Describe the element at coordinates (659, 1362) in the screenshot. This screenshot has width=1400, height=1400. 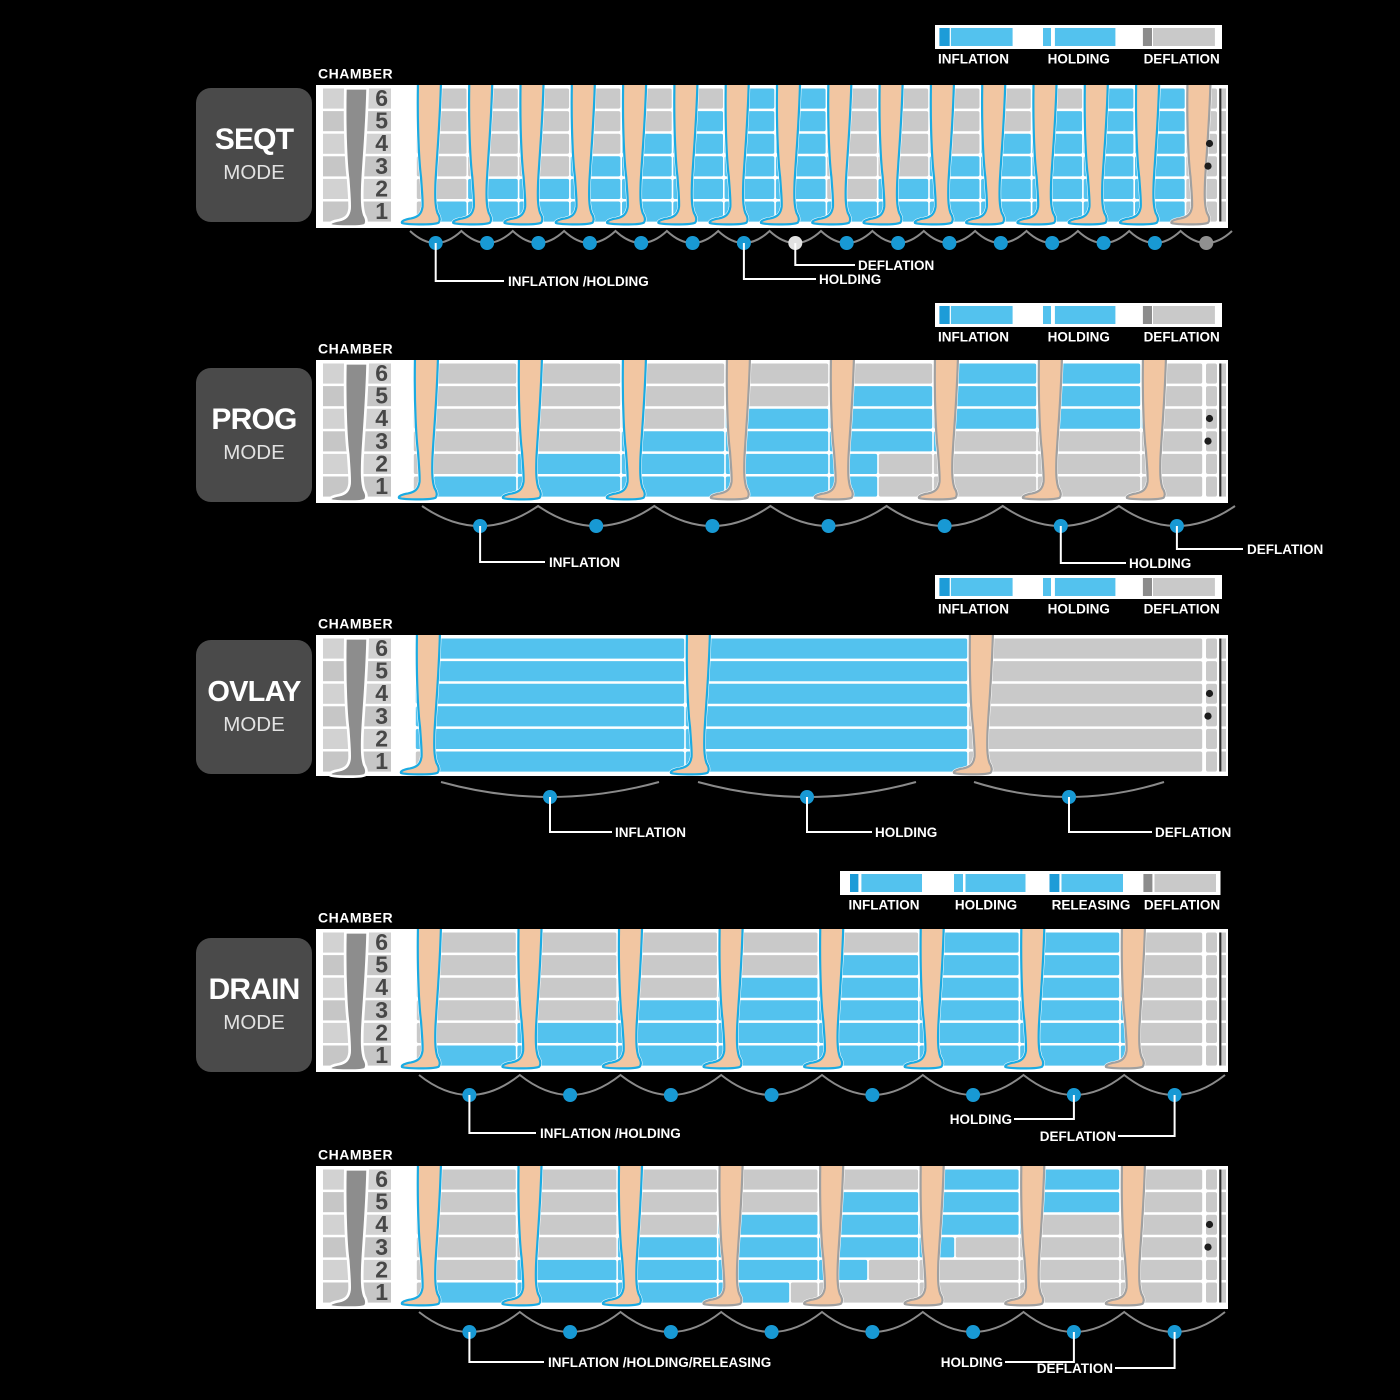
I see `svg-text: INFLATION /HOLDING/RELEASING` at that location.